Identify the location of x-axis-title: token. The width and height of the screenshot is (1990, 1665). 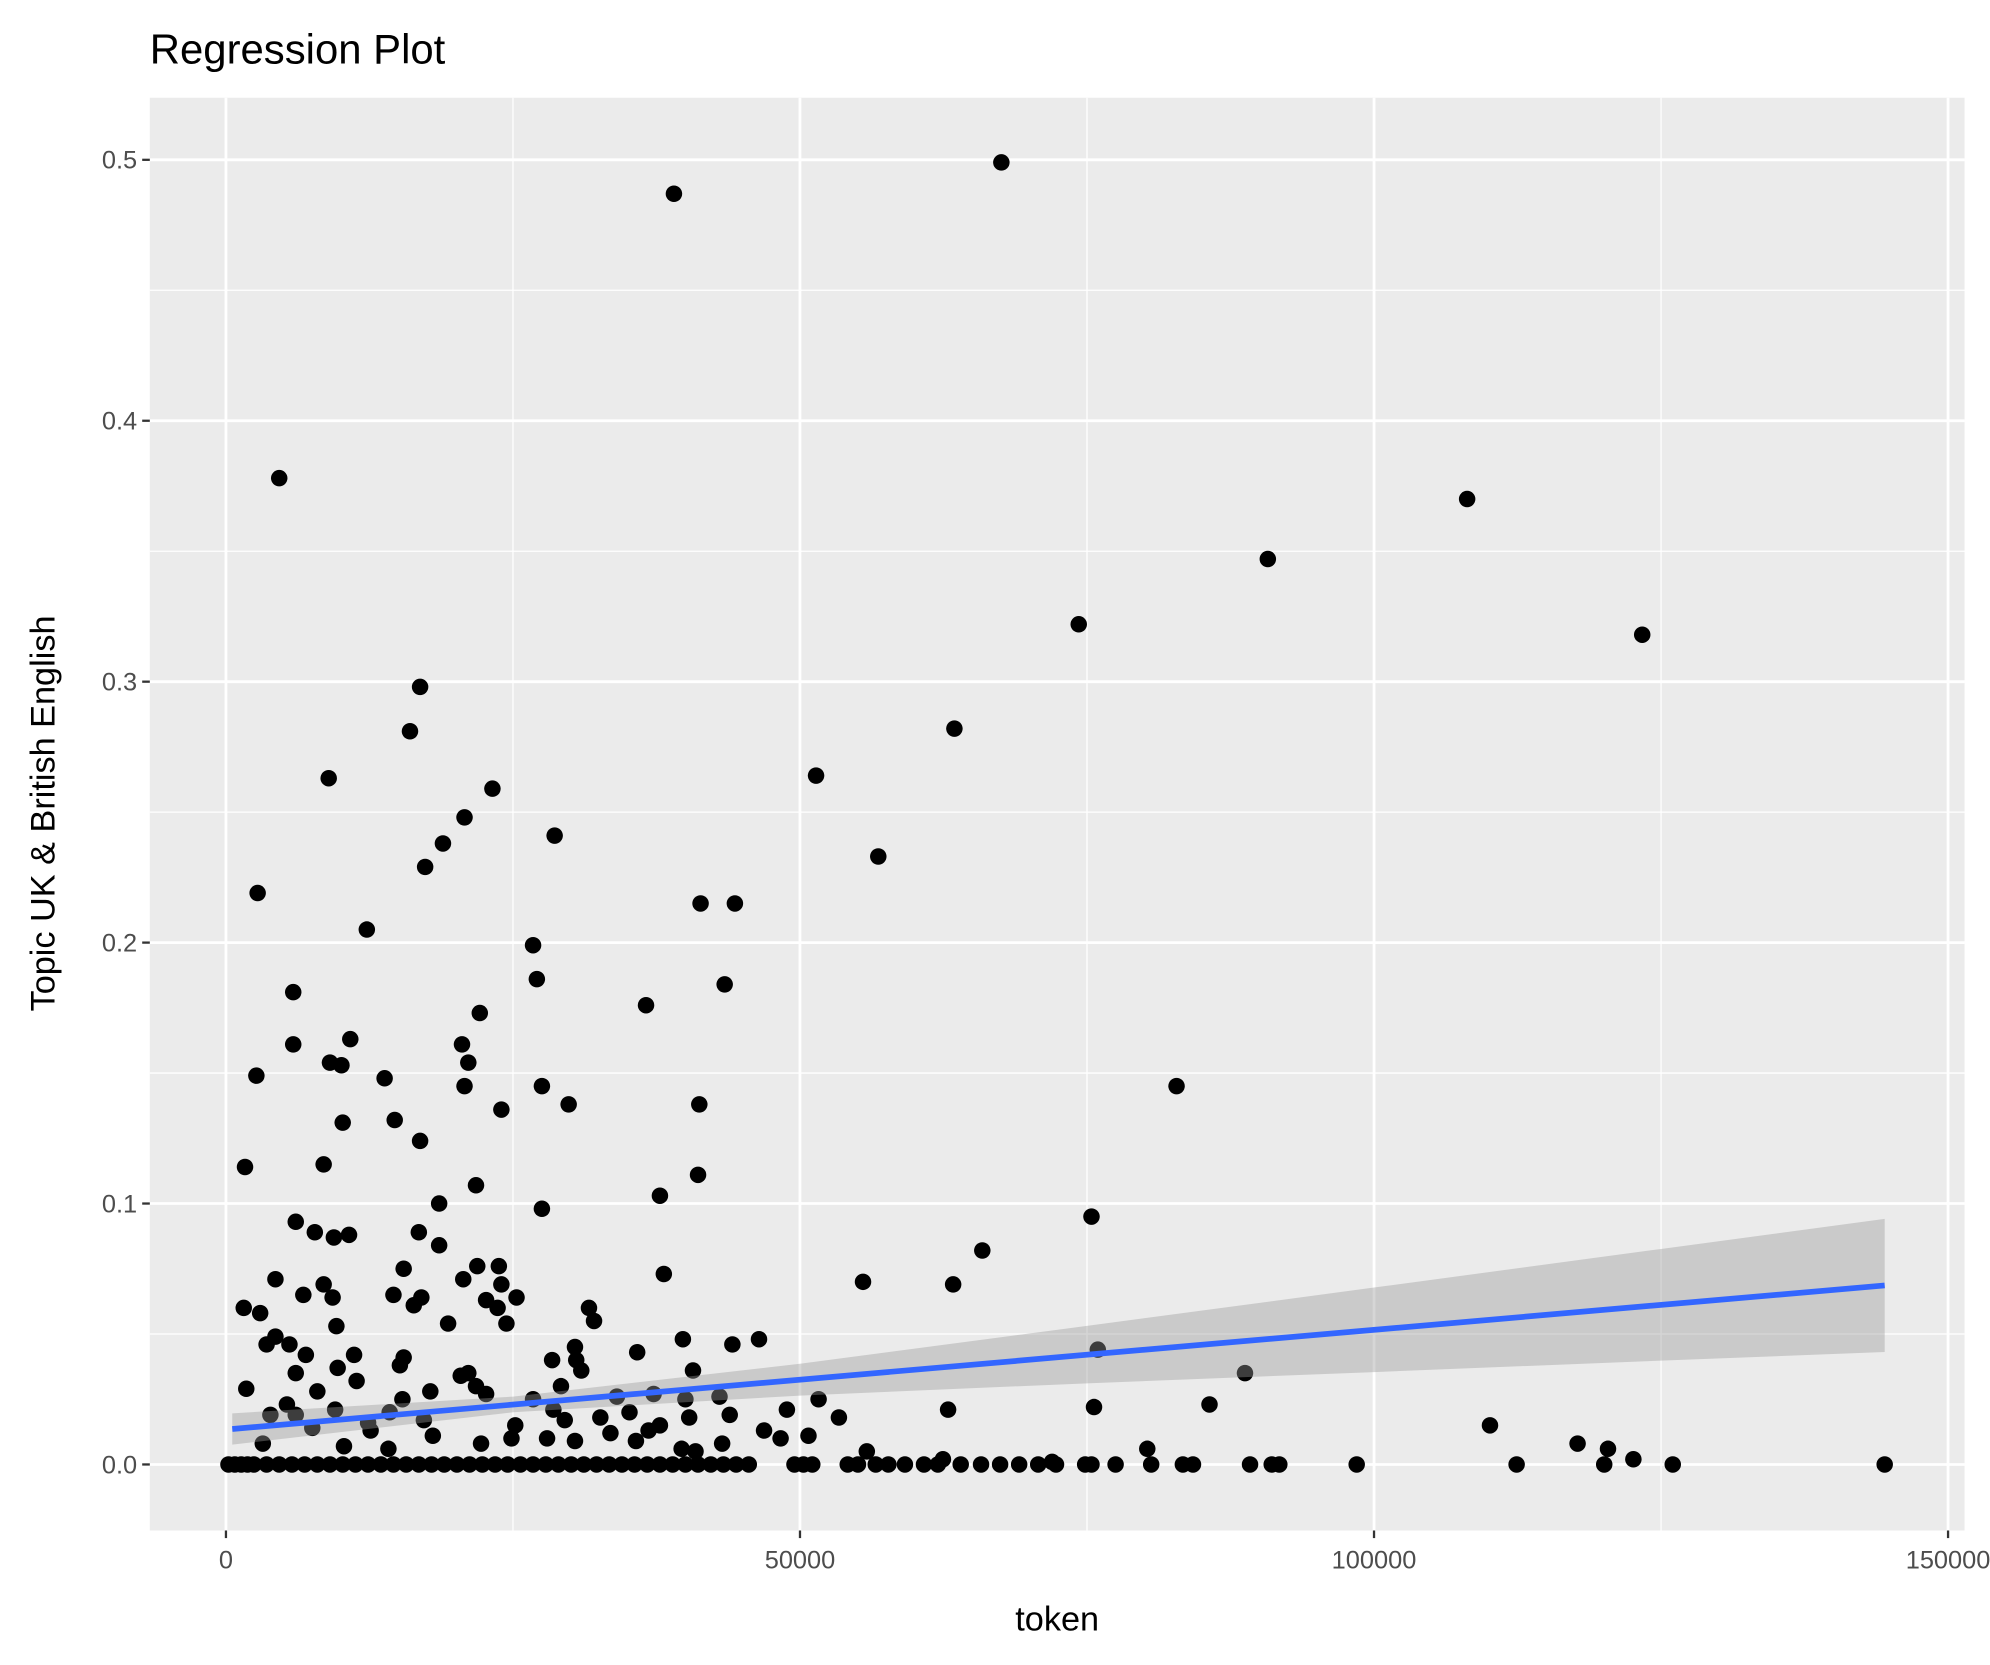
(1057, 1620).